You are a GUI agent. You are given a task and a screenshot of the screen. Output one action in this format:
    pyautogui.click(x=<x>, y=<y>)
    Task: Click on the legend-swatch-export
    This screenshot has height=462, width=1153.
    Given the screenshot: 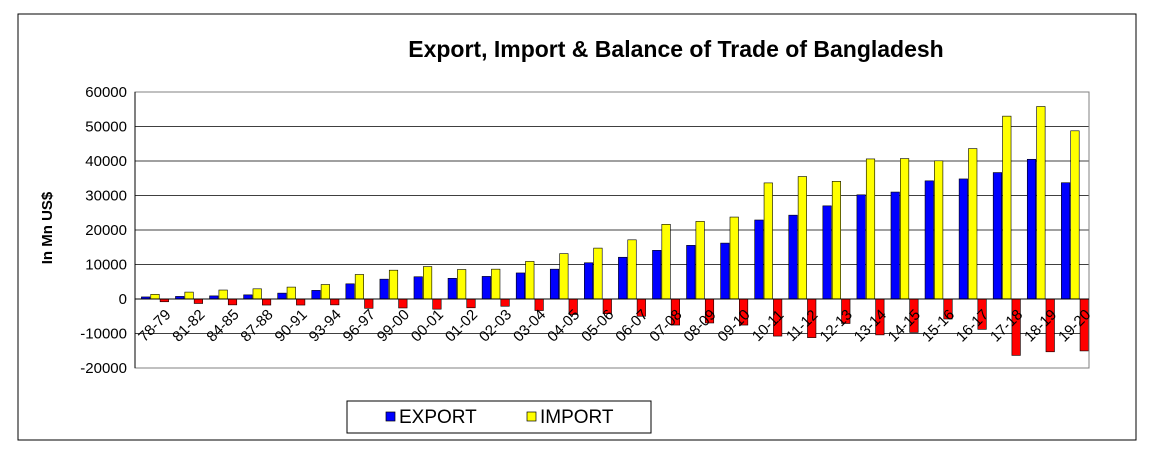 What is the action you would take?
    pyautogui.click(x=390, y=416)
    